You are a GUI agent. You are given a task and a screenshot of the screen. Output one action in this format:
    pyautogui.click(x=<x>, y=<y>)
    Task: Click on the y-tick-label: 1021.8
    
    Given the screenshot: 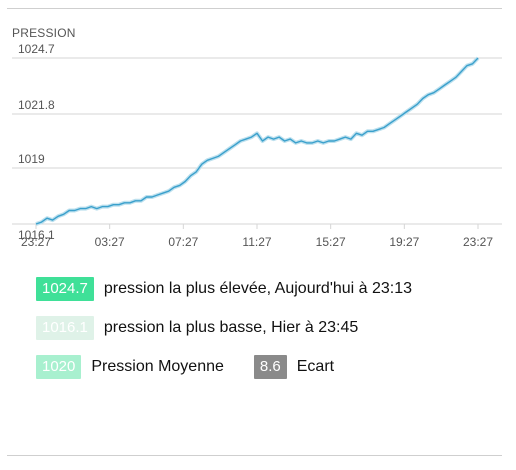 What is the action you would take?
    pyautogui.click(x=36, y=105)
    